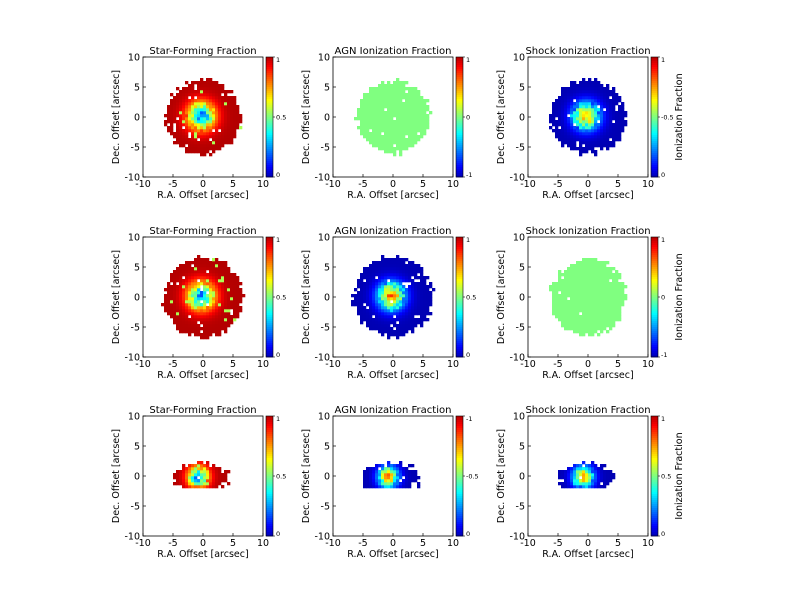 This screenshot has height=592, width=789. What do you see at coordinates (393, 117) in the screenshot?
I see `heatmap-cells` at bounding box center [393, 117].